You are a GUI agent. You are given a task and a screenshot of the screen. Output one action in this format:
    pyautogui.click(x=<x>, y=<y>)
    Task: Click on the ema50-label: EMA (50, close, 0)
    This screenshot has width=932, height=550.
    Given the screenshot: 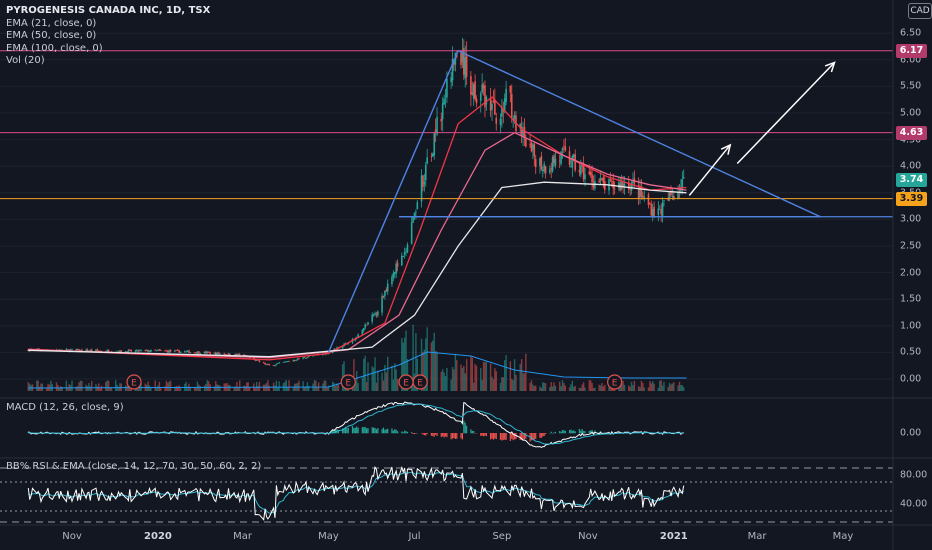 What is the action you would take?
    pyautogui.click(x=51, y=35)
    